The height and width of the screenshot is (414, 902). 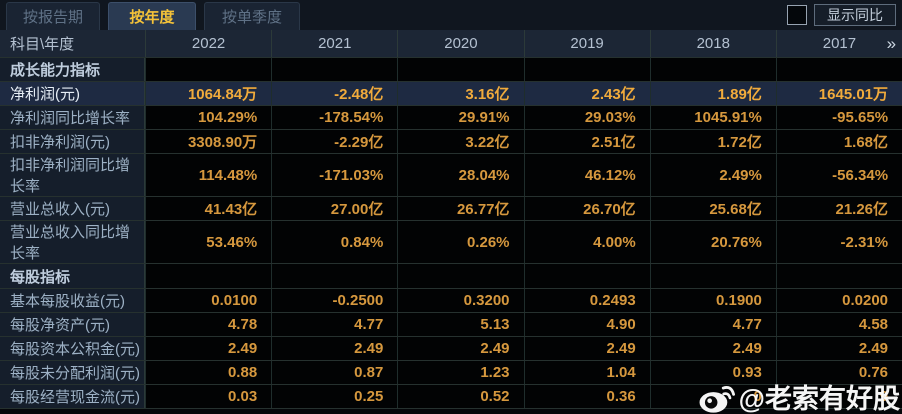 I want to click on row-label: 每股未分配利润(元), so click(x=72, y=372).